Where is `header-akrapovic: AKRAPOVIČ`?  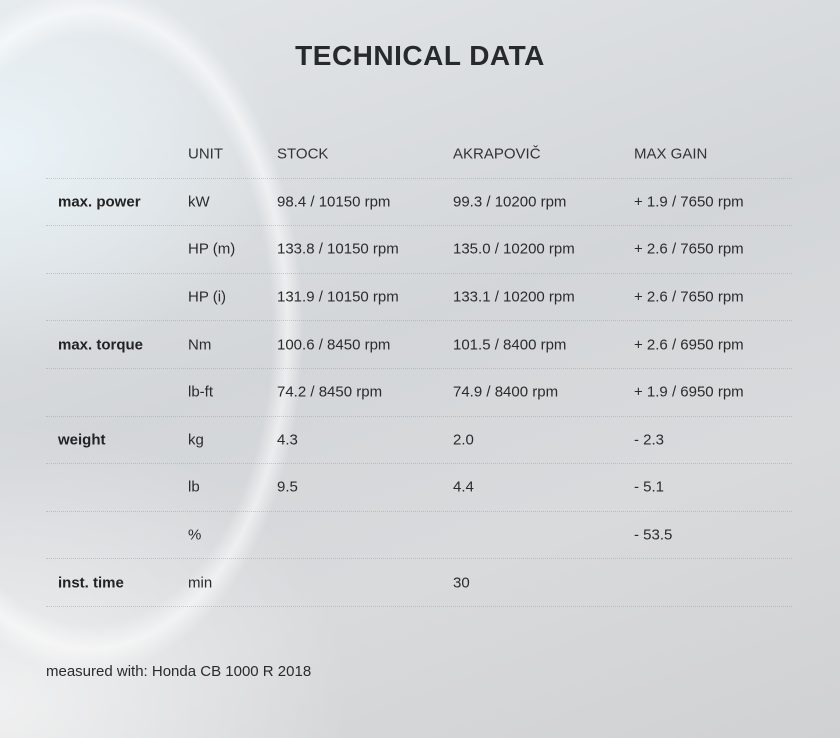 header-akrapovic: AKRAPOVIČ is located at coordinates (497, 154).